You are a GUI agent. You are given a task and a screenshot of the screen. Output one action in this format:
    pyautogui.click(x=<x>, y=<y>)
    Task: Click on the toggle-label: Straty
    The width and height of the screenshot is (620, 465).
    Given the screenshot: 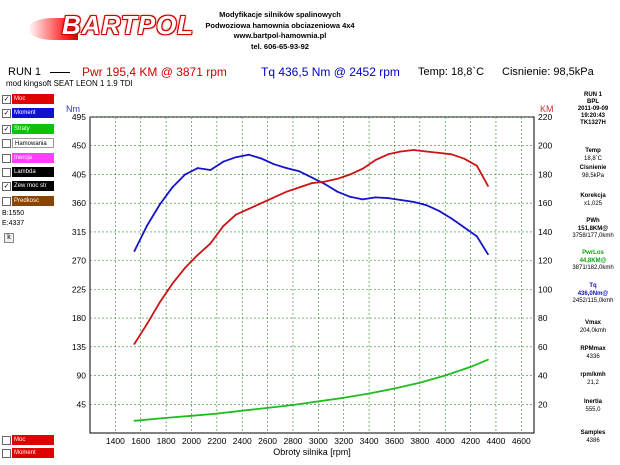 What is the action you would take?
    pyautogui.click(x=33, y=129)
    